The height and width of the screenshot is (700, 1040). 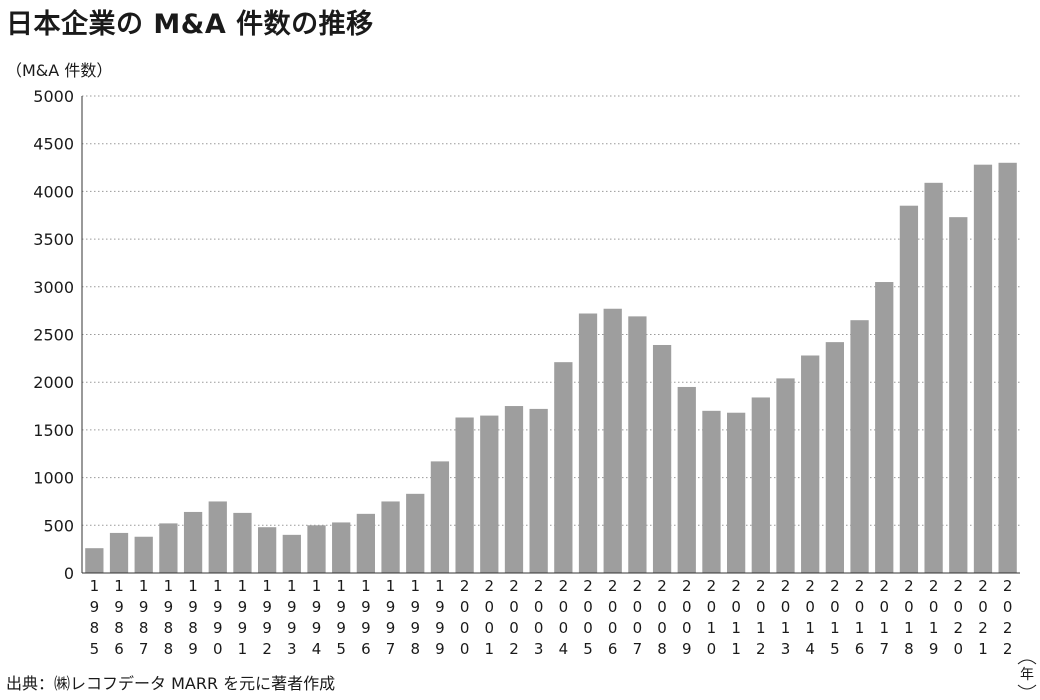 What do you see at coordinates (538, 490) in the screenshot?
I see `bar-2003` at bounding box center [538, 490].